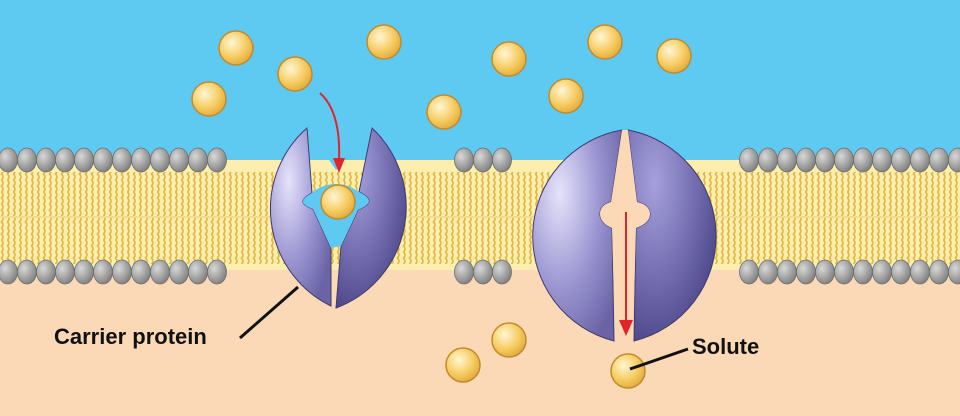 The height and width of the screenshot is (416, 960). What do you see at coordinates (480, 194) in the screenshot?
I see `lipid-tails-upper` at bounding box center [480, 194].